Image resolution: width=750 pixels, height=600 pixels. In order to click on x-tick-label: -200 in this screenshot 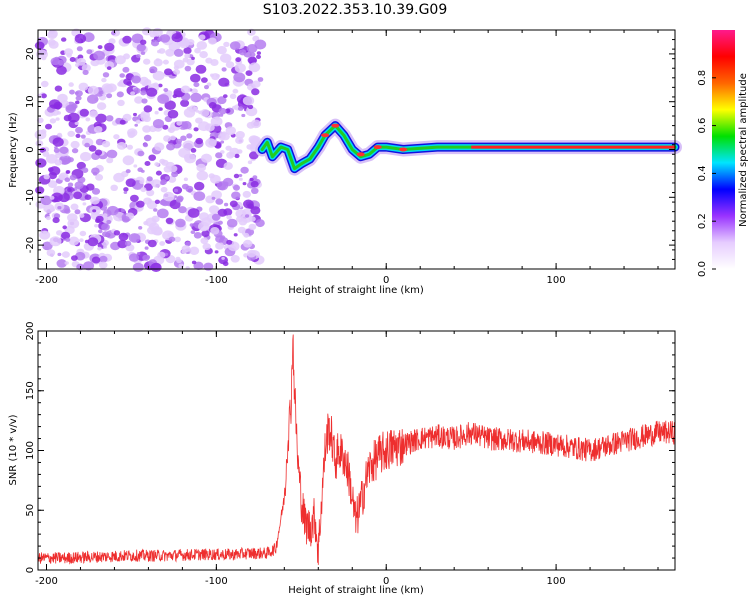, I will do `click(46, 581)`.